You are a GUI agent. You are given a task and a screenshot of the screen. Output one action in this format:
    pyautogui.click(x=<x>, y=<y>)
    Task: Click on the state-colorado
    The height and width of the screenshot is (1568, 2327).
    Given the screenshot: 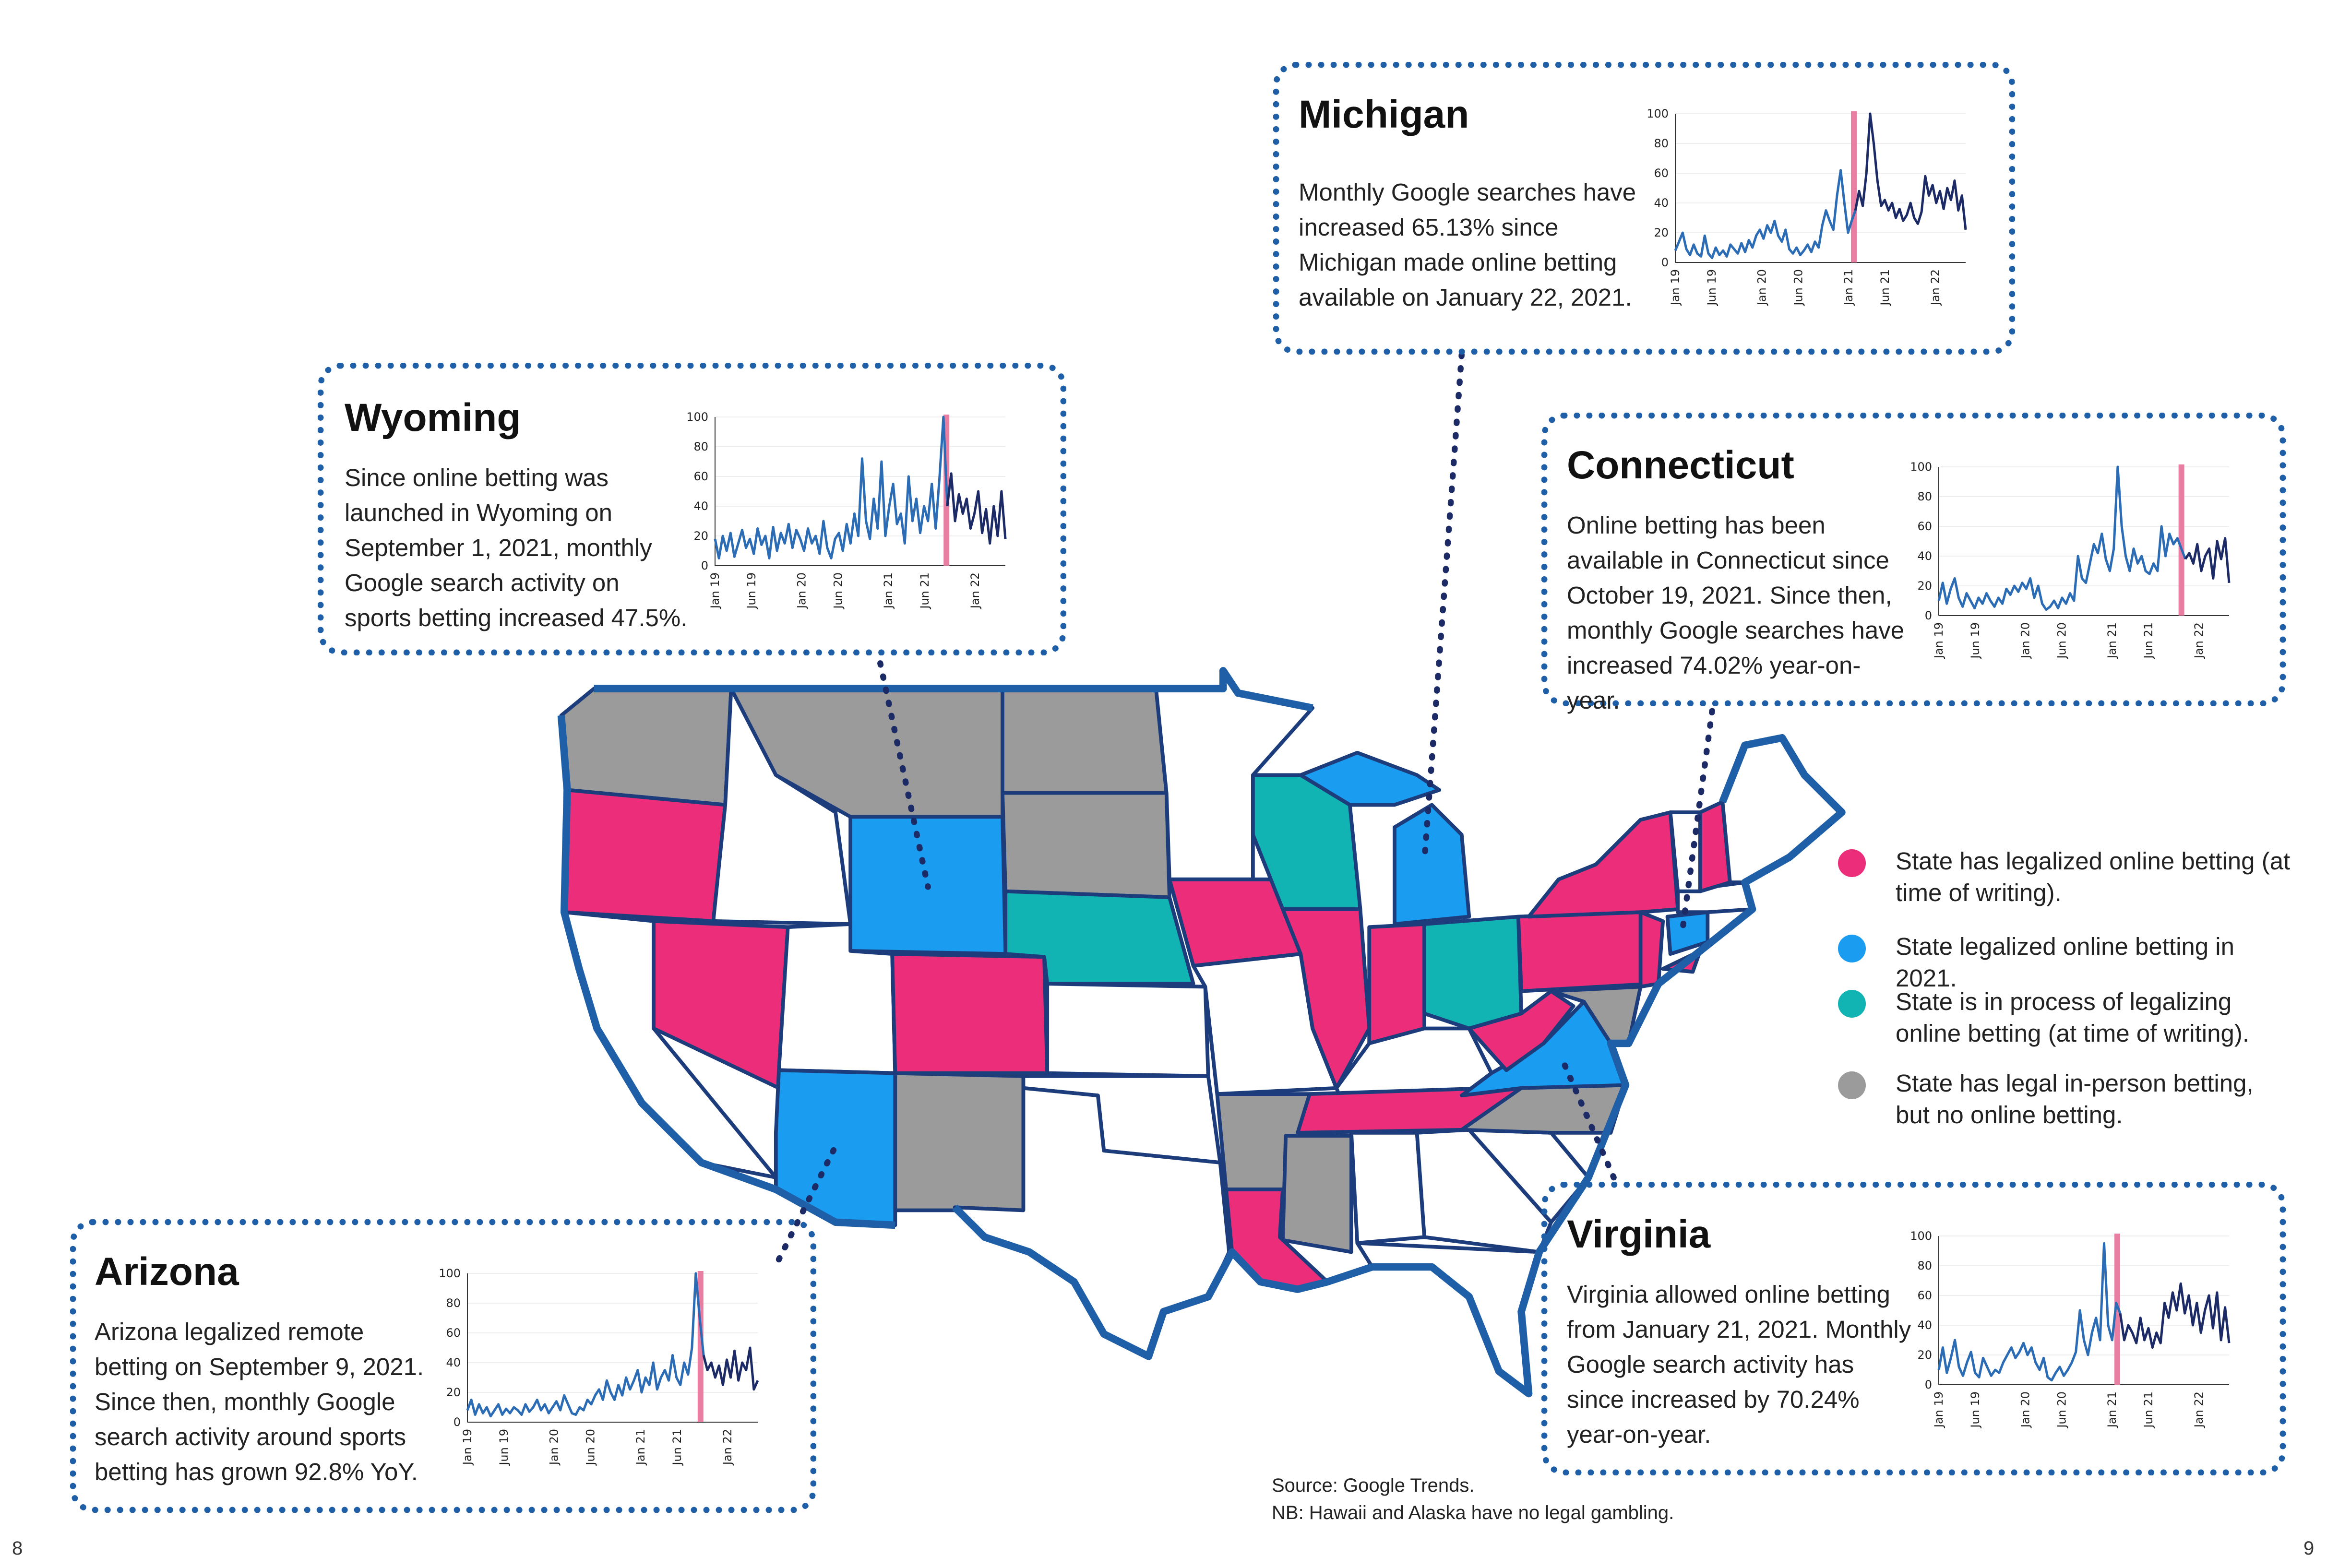 What is the action you would take?
    pyautogui.click(x=970, y=1013)
    